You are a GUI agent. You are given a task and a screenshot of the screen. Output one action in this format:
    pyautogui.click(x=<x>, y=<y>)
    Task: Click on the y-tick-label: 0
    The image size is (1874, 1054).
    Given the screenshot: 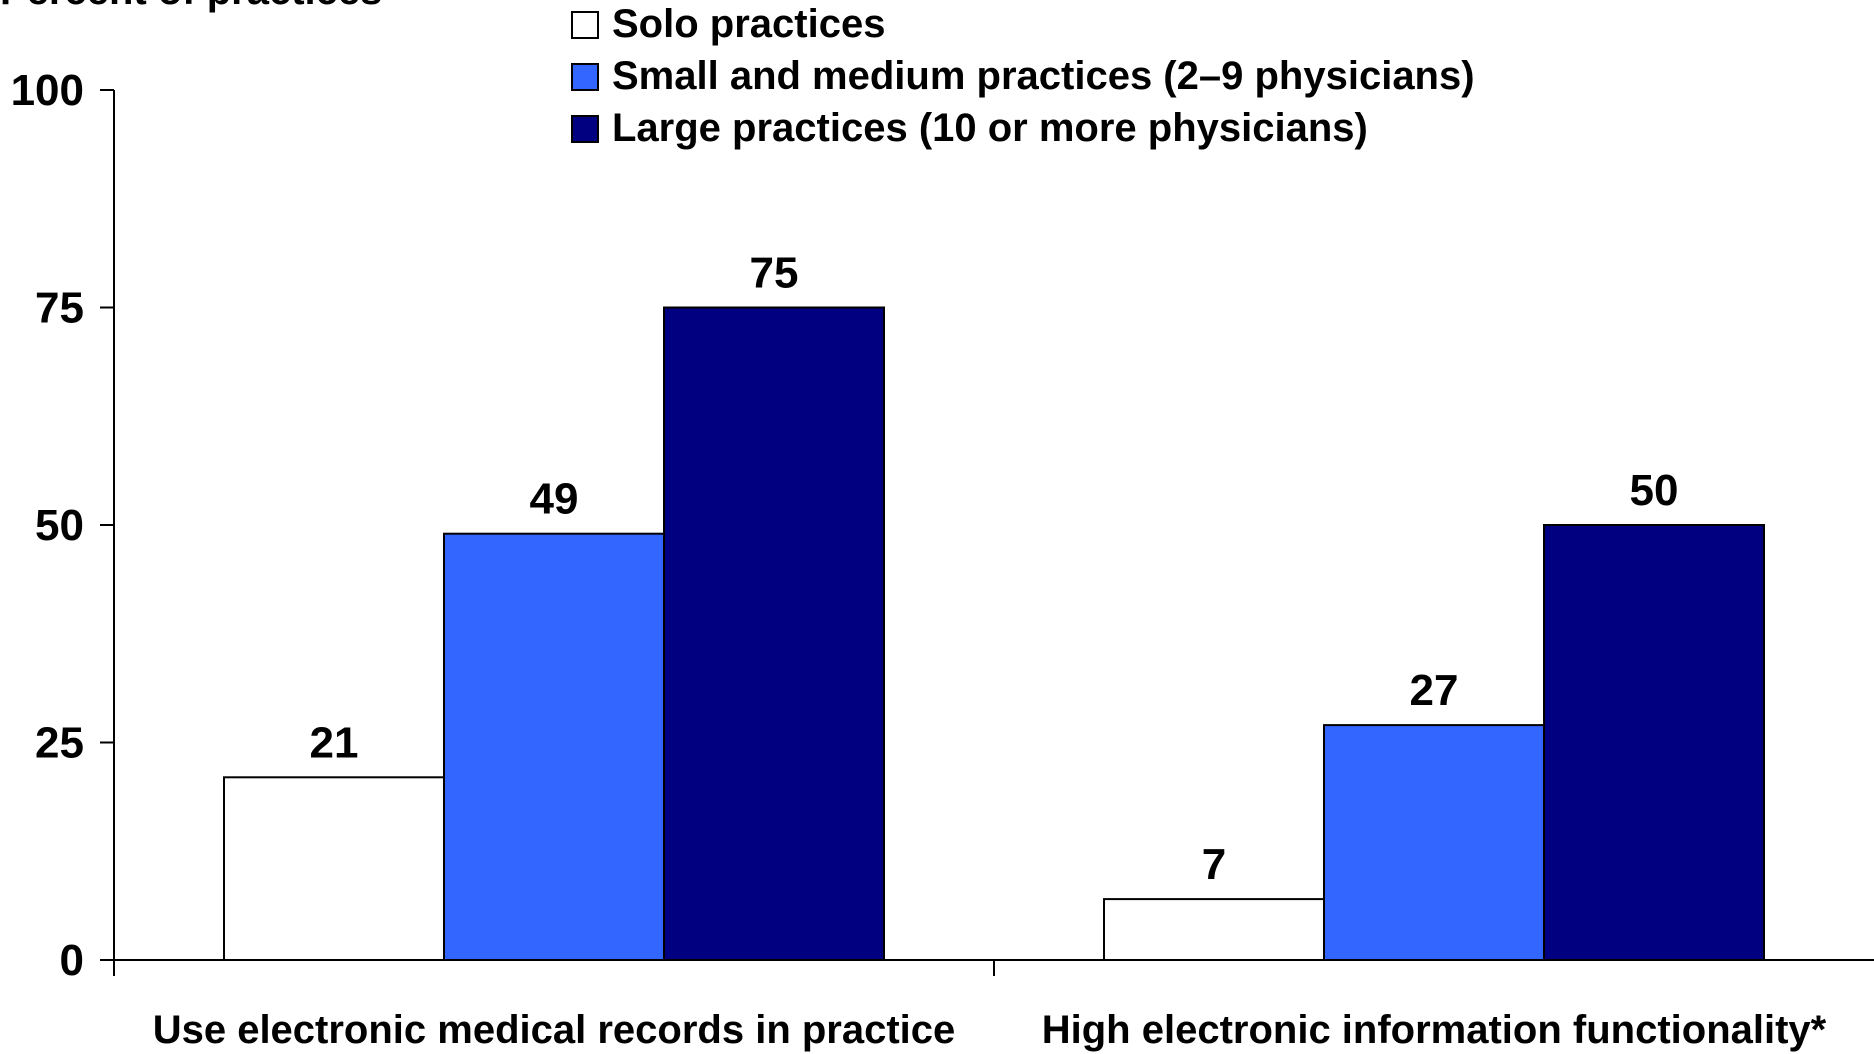 What is the action you would take?
    pyautogui.click(x=72, y=960)
    